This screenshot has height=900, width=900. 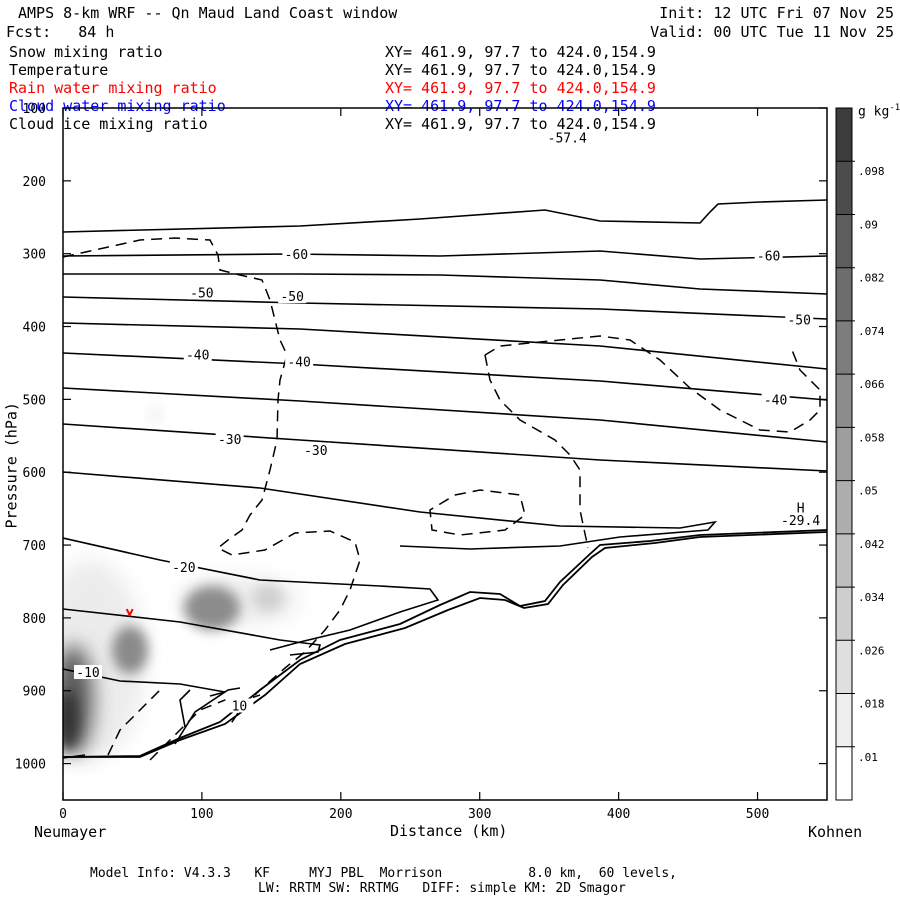 I want to click on y-tick-label: 400, so click(x=34, y=328).